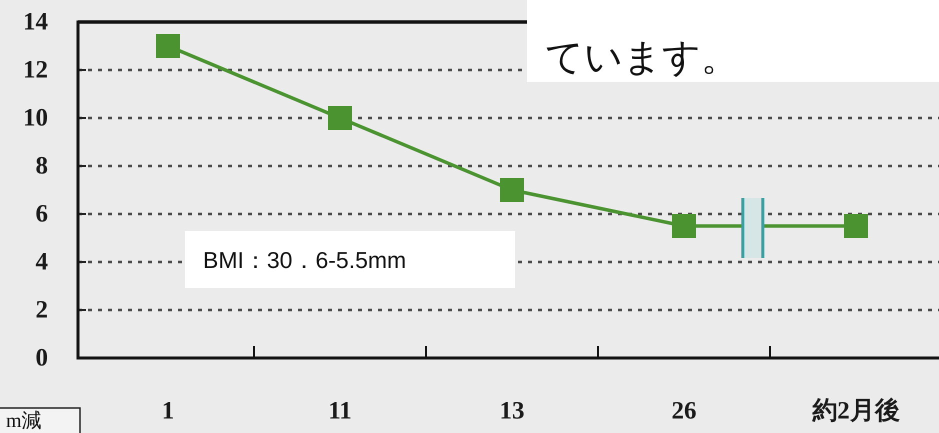 The image size is (939, 433). Describe the element at coordinates (512, 411) in the screenshot. I see `x-tick-label: 13` at that location.